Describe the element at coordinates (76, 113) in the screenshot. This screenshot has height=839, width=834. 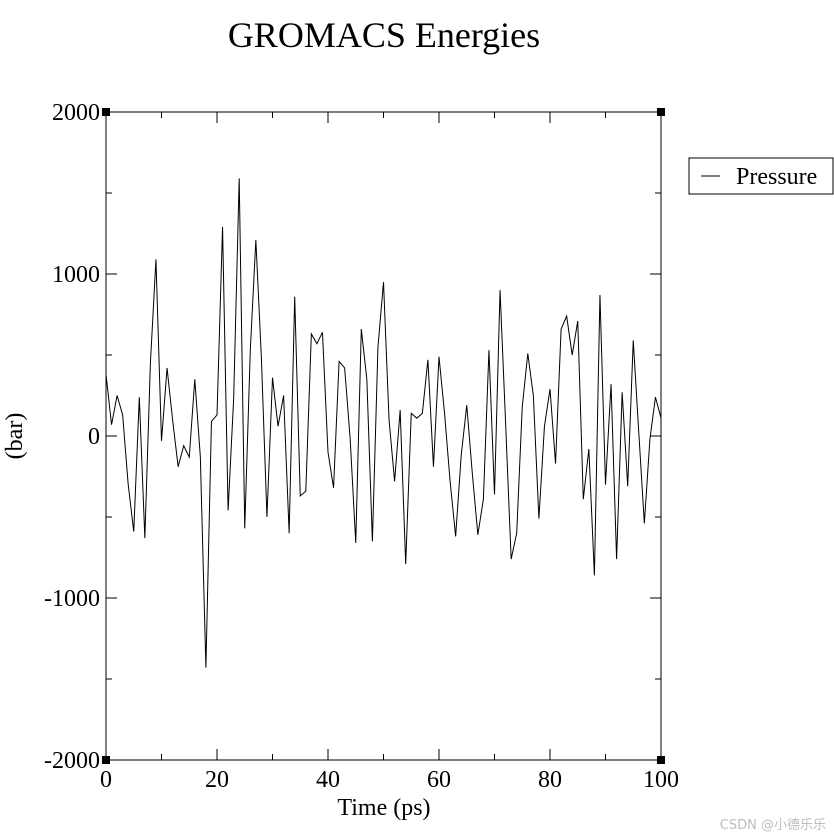
I see `y-tick-label: 2000` at that location.